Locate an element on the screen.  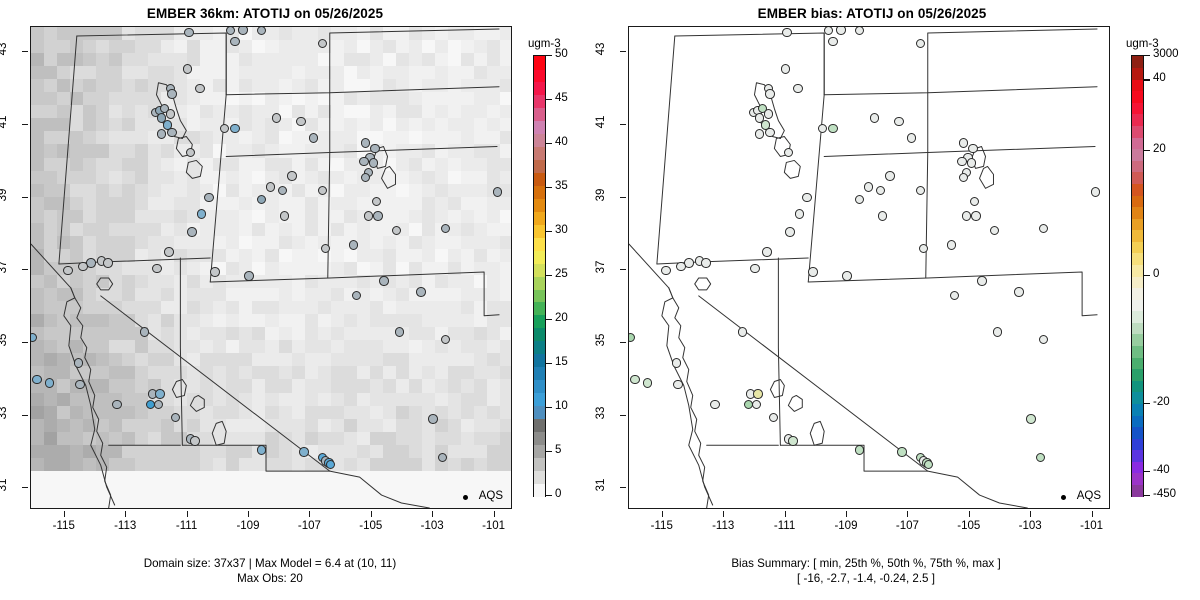
caption-bias-line2: [ -16, -2.7, -1.4, -0.24, 2.5 ] is located at coordinates (866, 578).